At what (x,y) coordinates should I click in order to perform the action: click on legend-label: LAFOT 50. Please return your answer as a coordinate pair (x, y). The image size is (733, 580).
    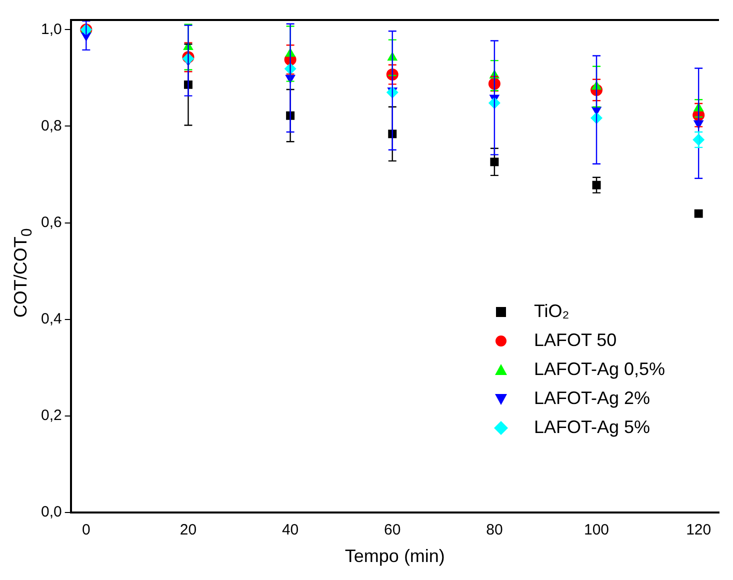
    Looking at the image, I should click on (575, 340).